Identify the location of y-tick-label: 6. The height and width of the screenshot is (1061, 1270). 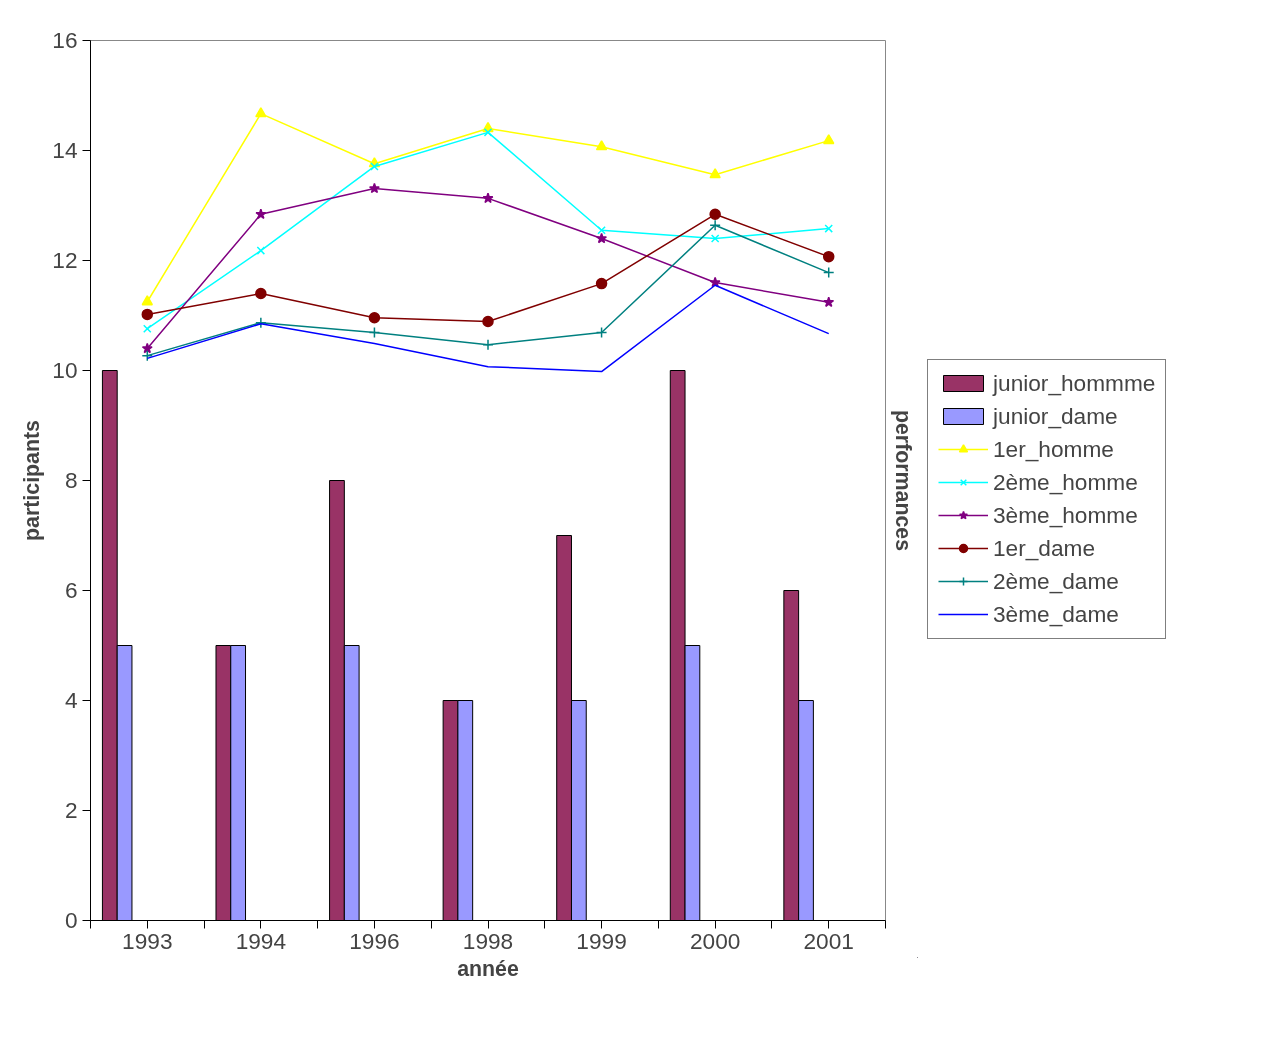
(71, 590).